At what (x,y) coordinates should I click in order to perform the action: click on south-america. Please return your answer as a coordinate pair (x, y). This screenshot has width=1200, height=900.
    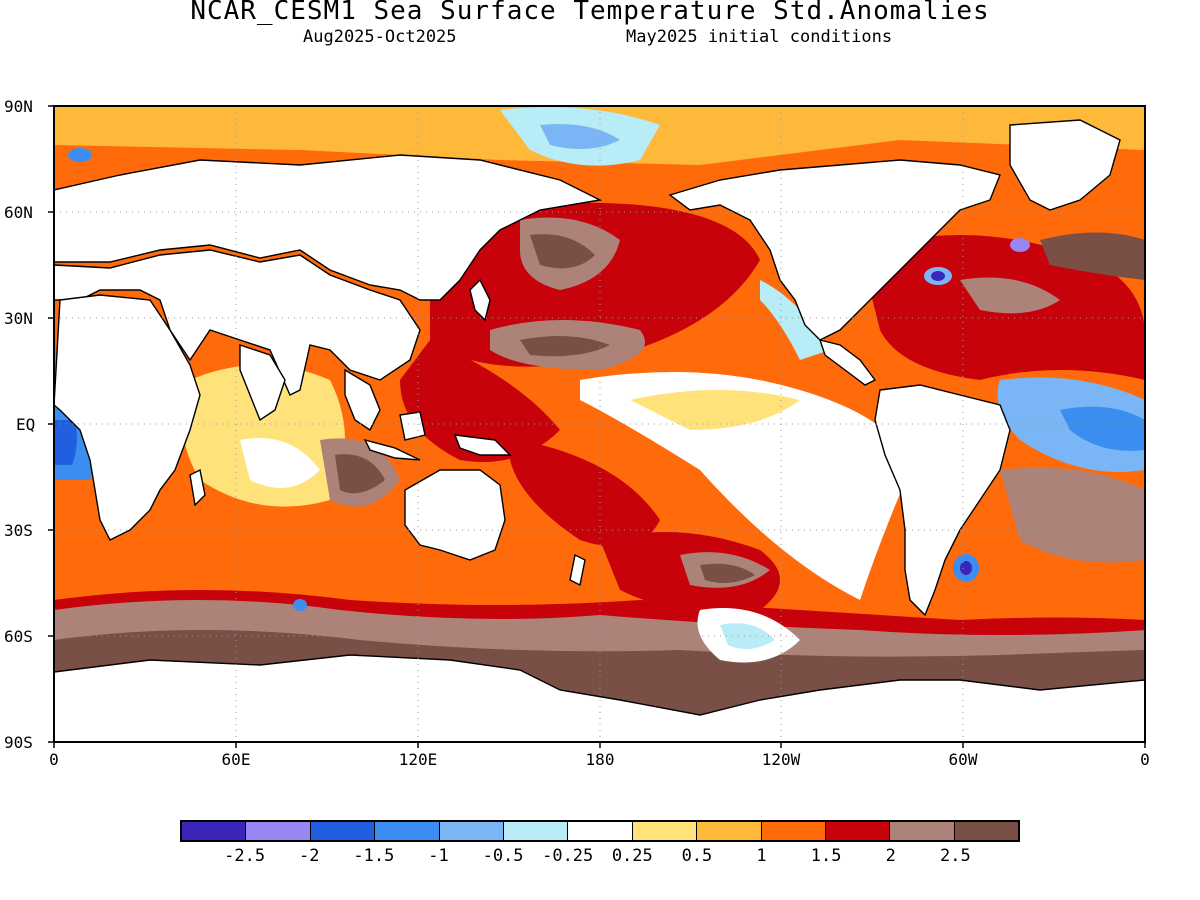
    Looking at the image, I should click on (942, 500).